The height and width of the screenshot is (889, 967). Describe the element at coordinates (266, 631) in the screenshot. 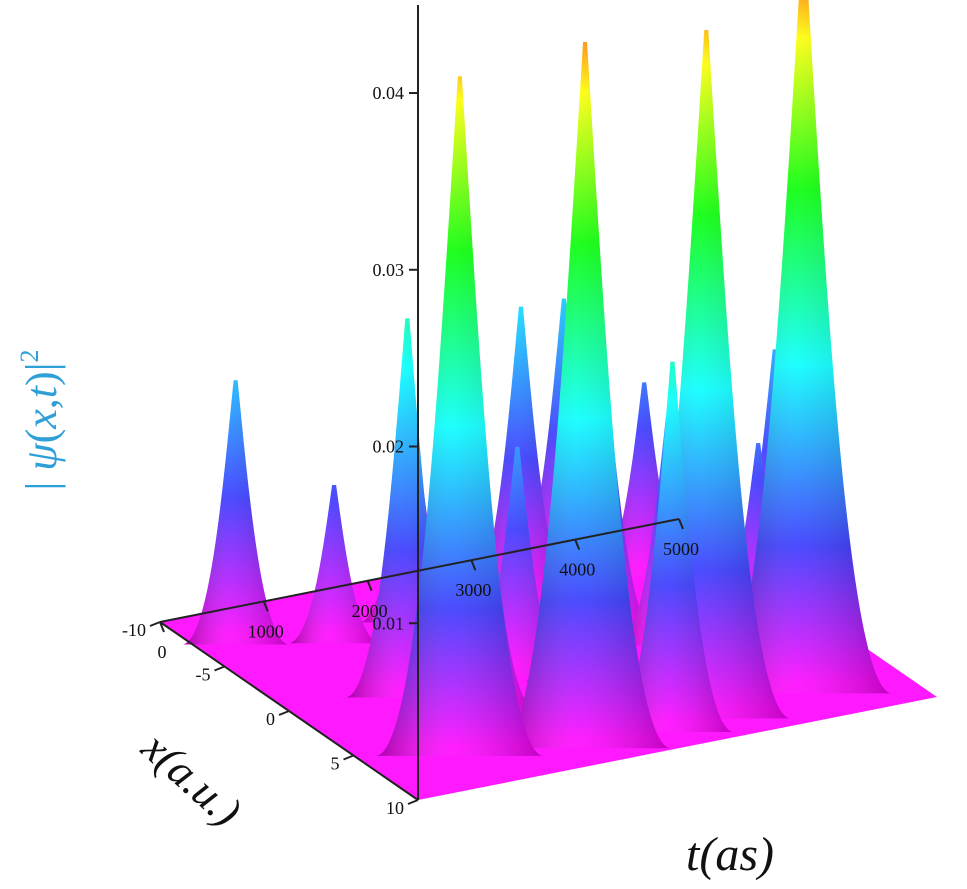

I see `t-tick-label: 1000` at that location.